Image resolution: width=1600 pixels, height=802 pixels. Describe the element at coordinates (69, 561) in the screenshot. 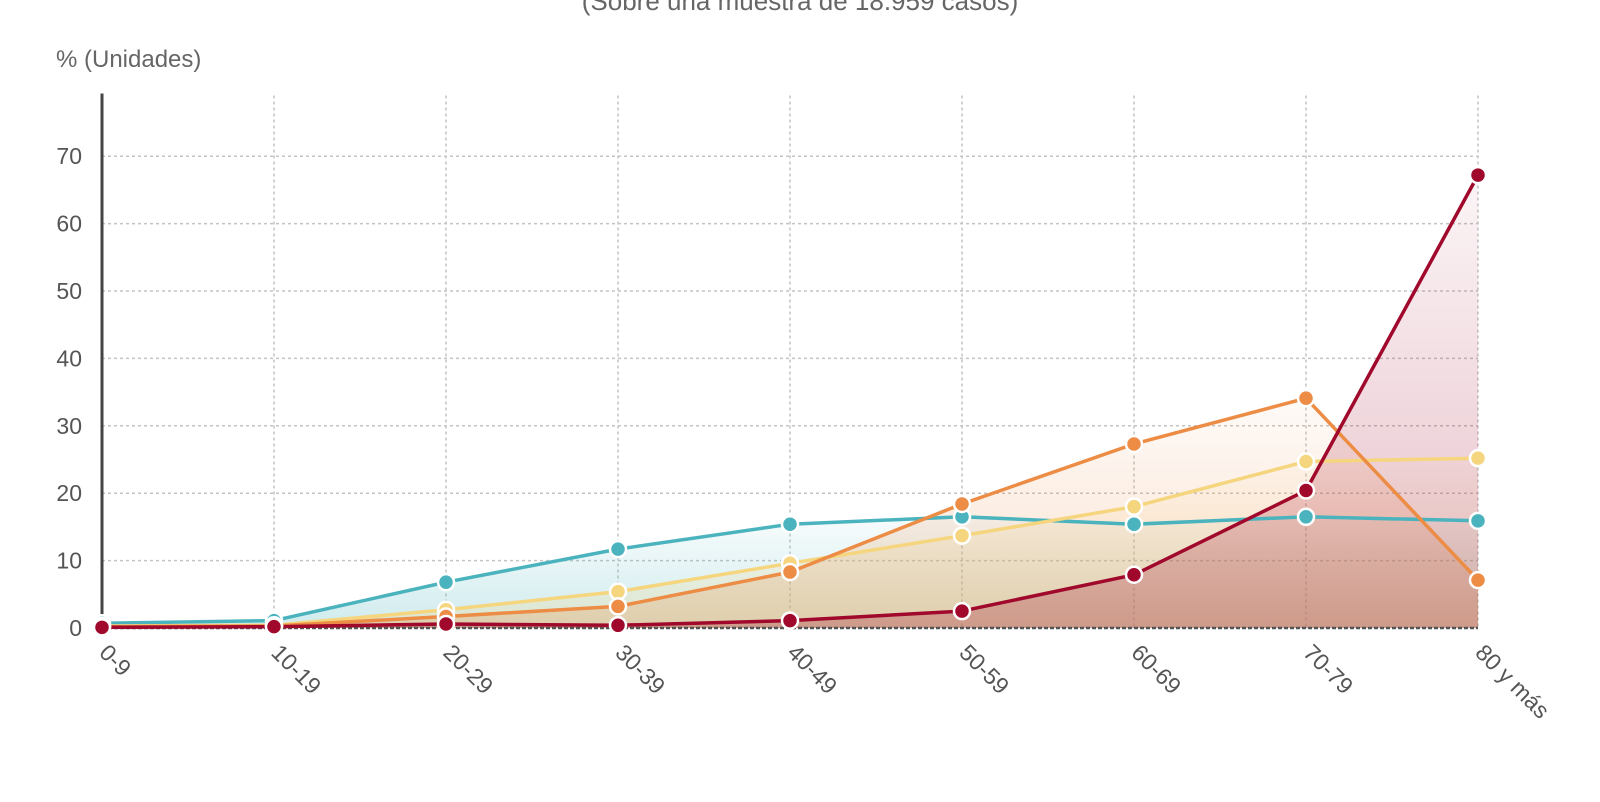

I see `y-tick-label: 10` at that location.